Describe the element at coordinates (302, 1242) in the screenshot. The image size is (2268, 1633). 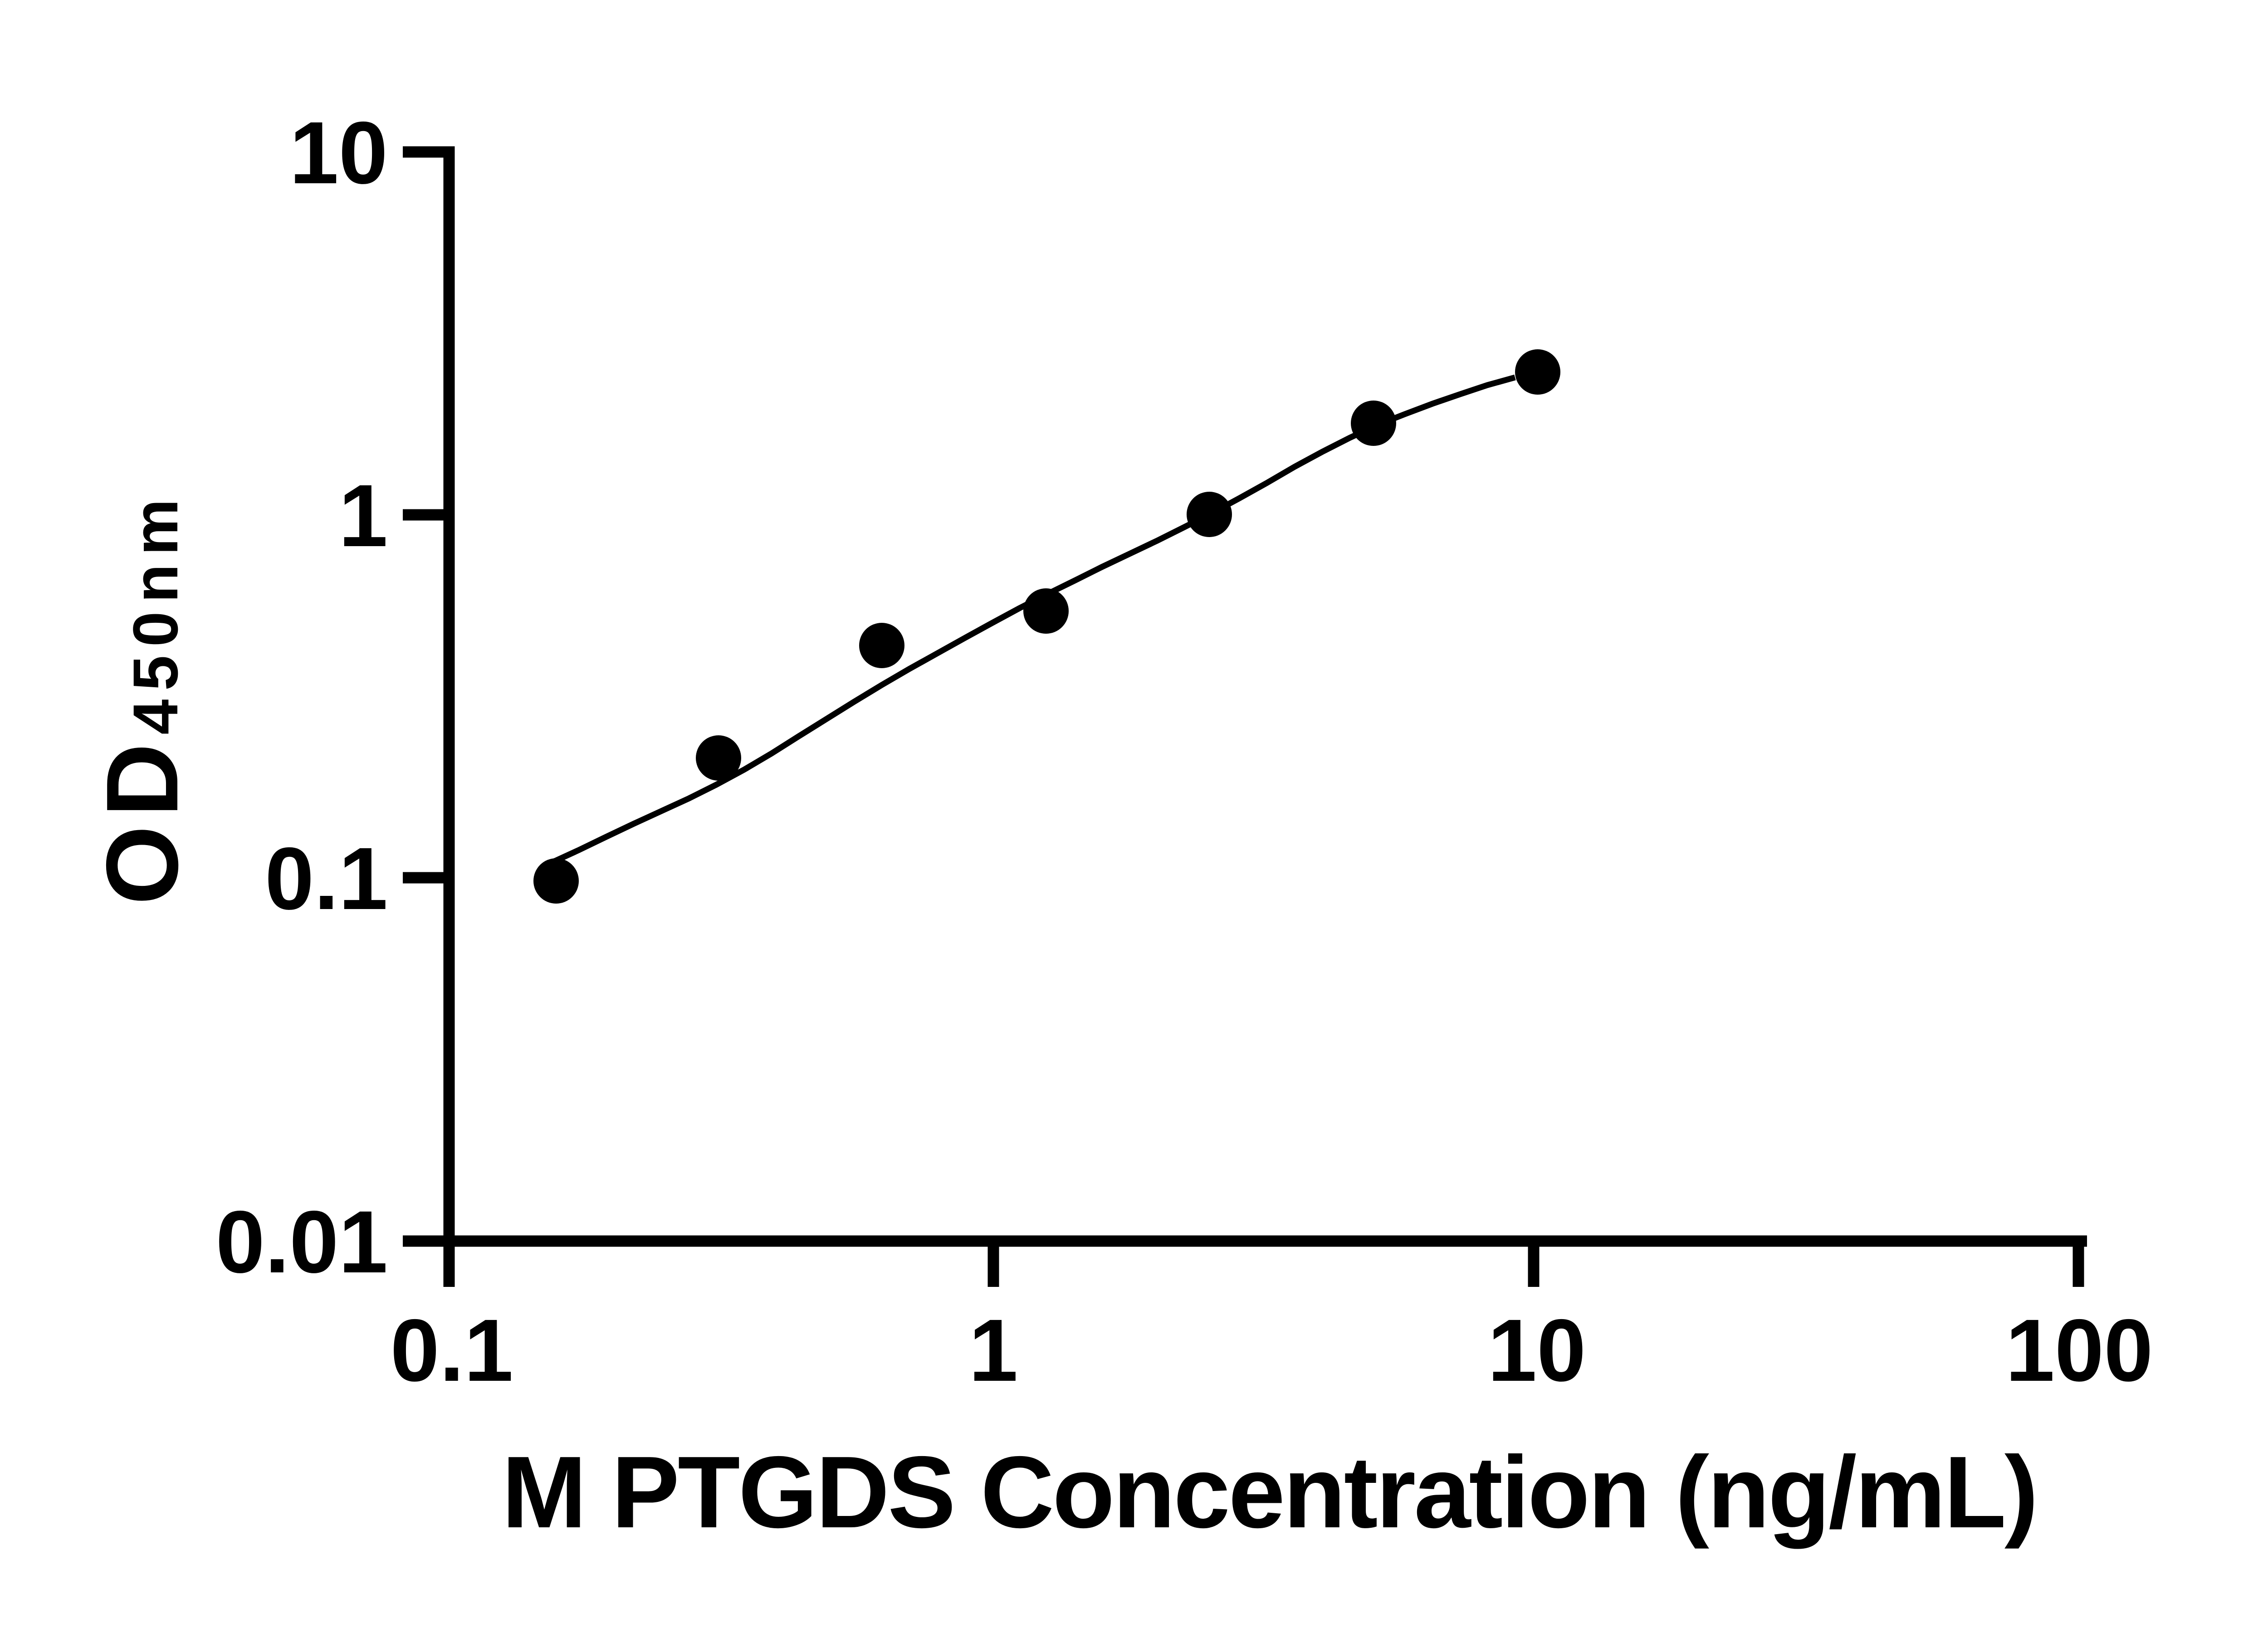
I see `svg-text: 0.01` at that location.